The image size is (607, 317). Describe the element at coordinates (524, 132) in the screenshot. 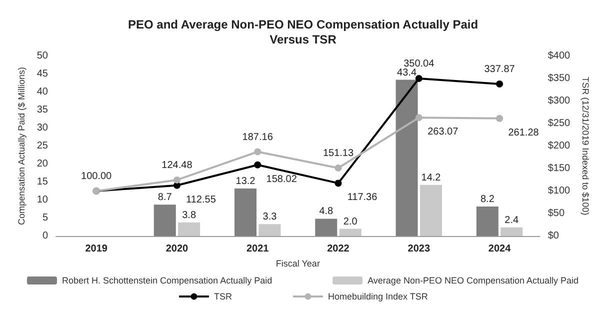

I see `data-label: 261.28` at that location.